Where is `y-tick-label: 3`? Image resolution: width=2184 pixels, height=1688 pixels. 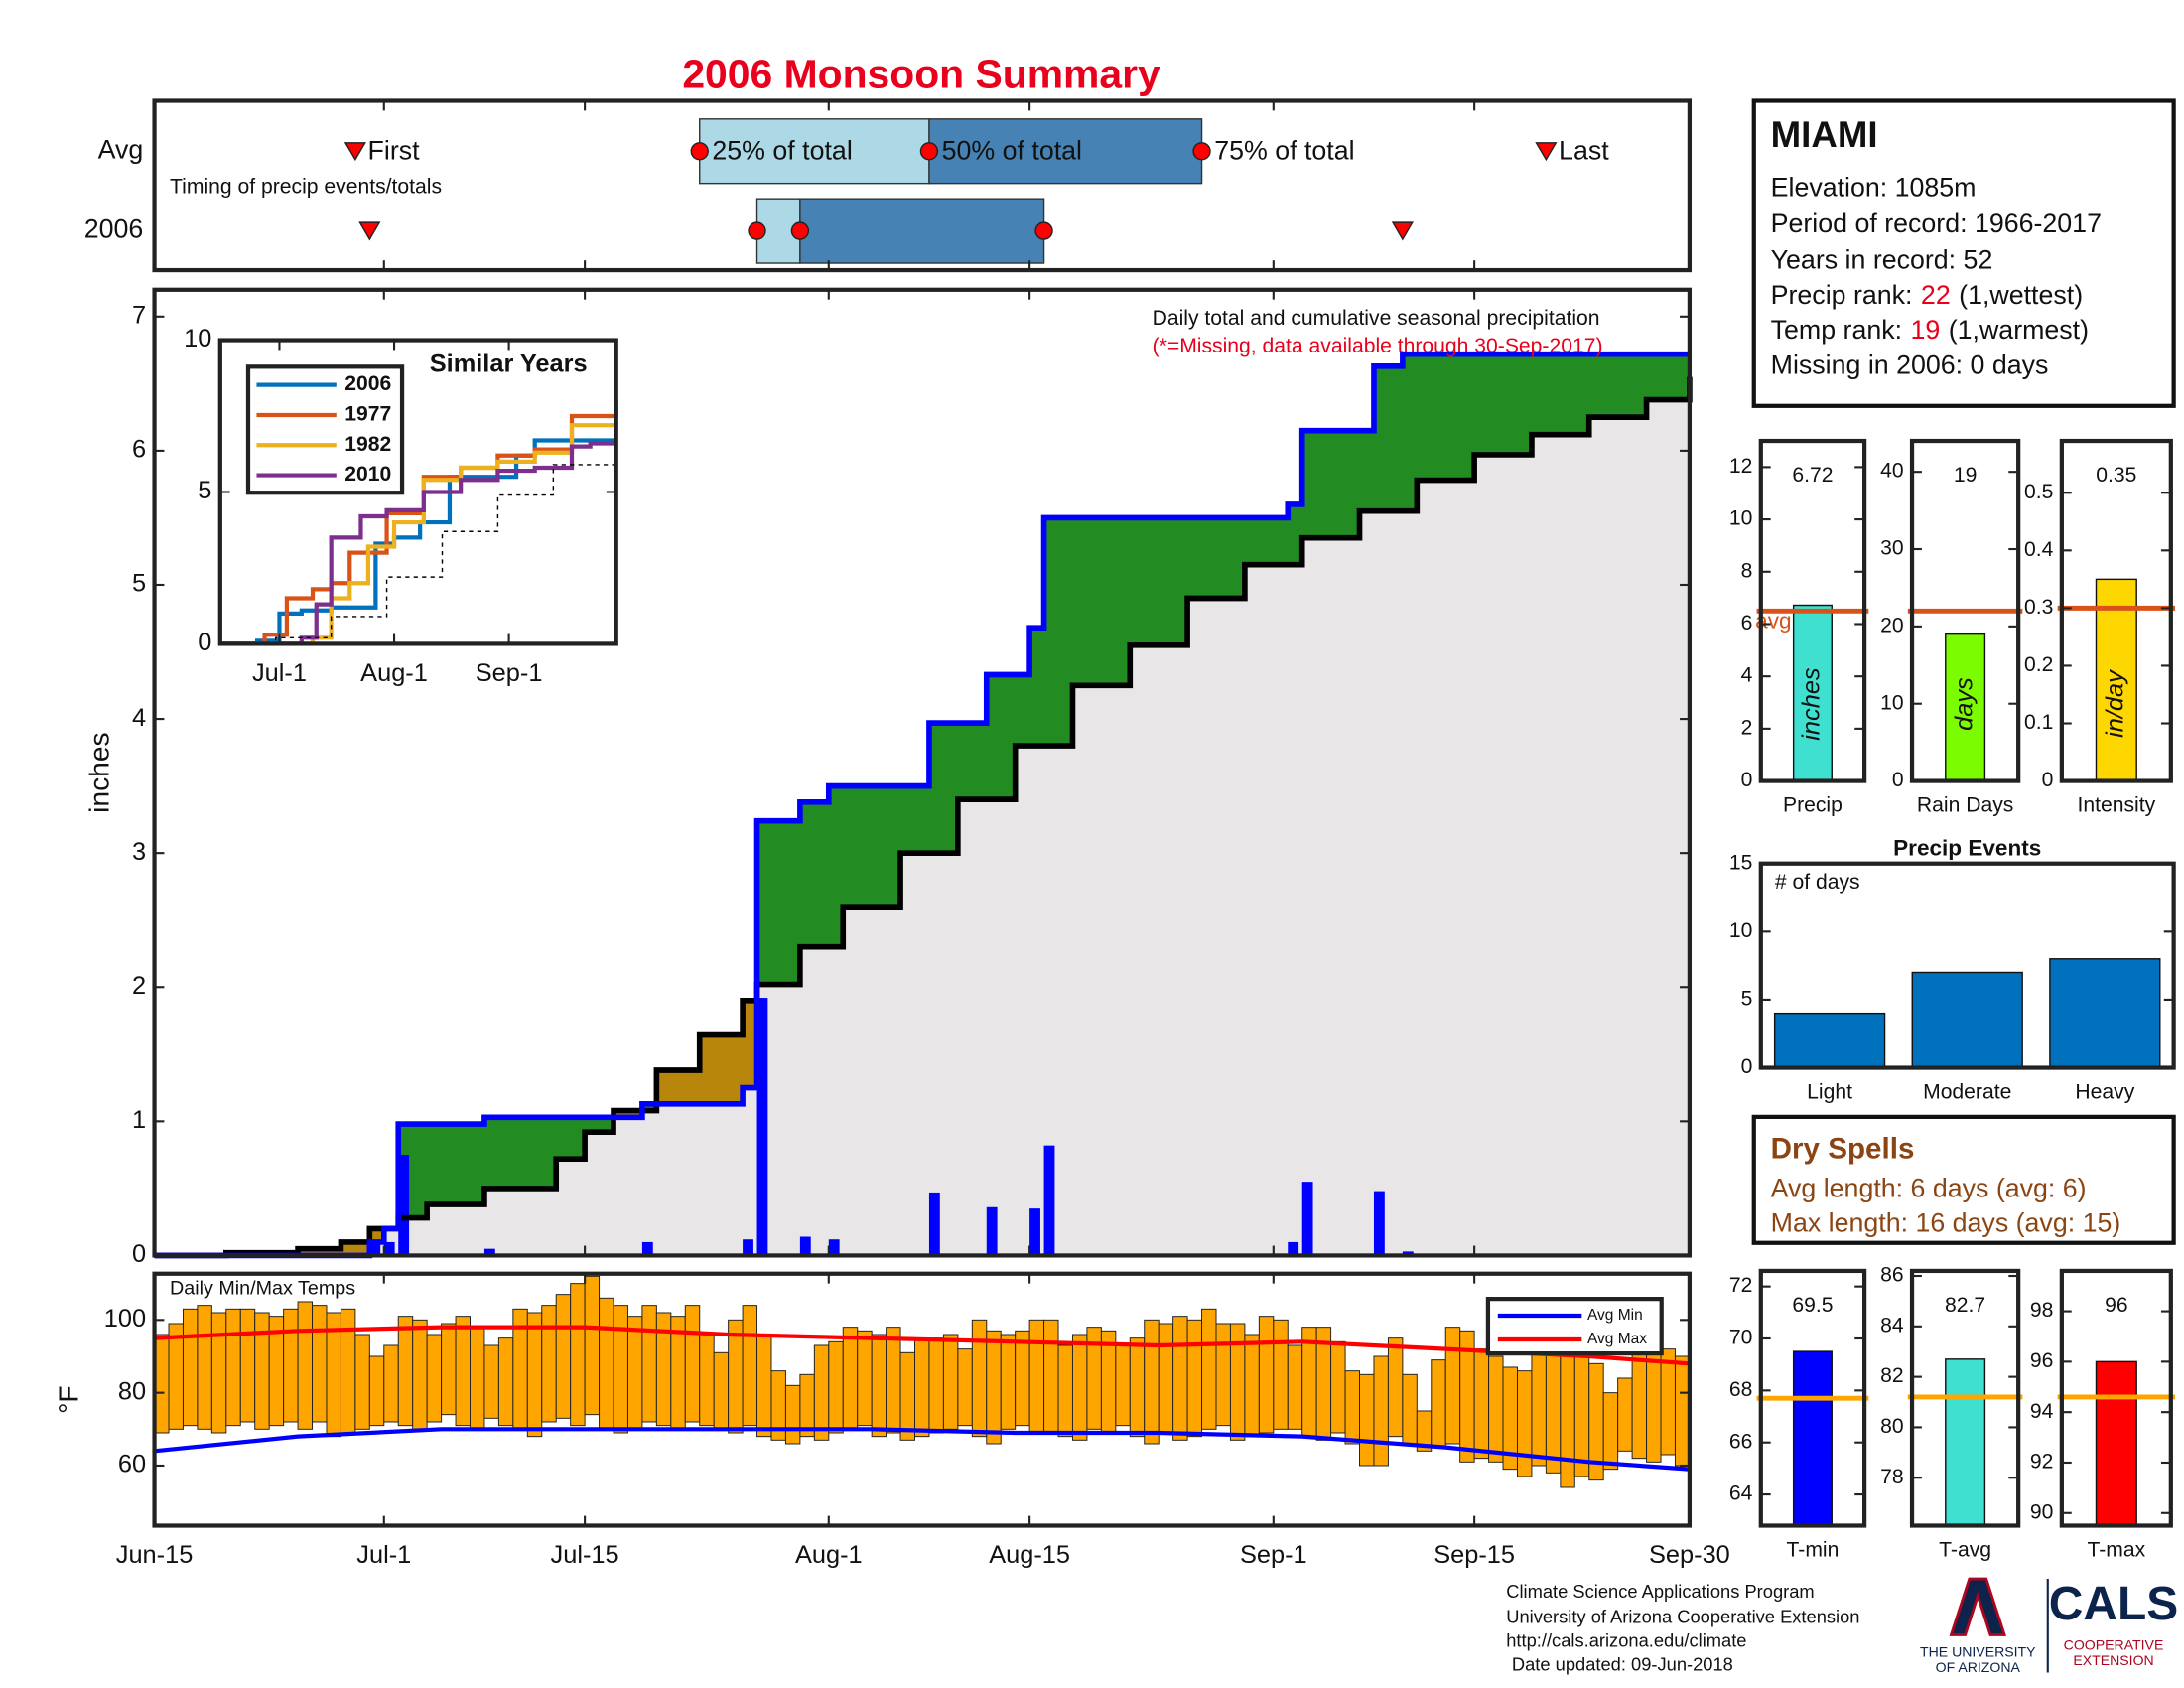
y-tick-label: 3 is located at coordinates (139, 852).